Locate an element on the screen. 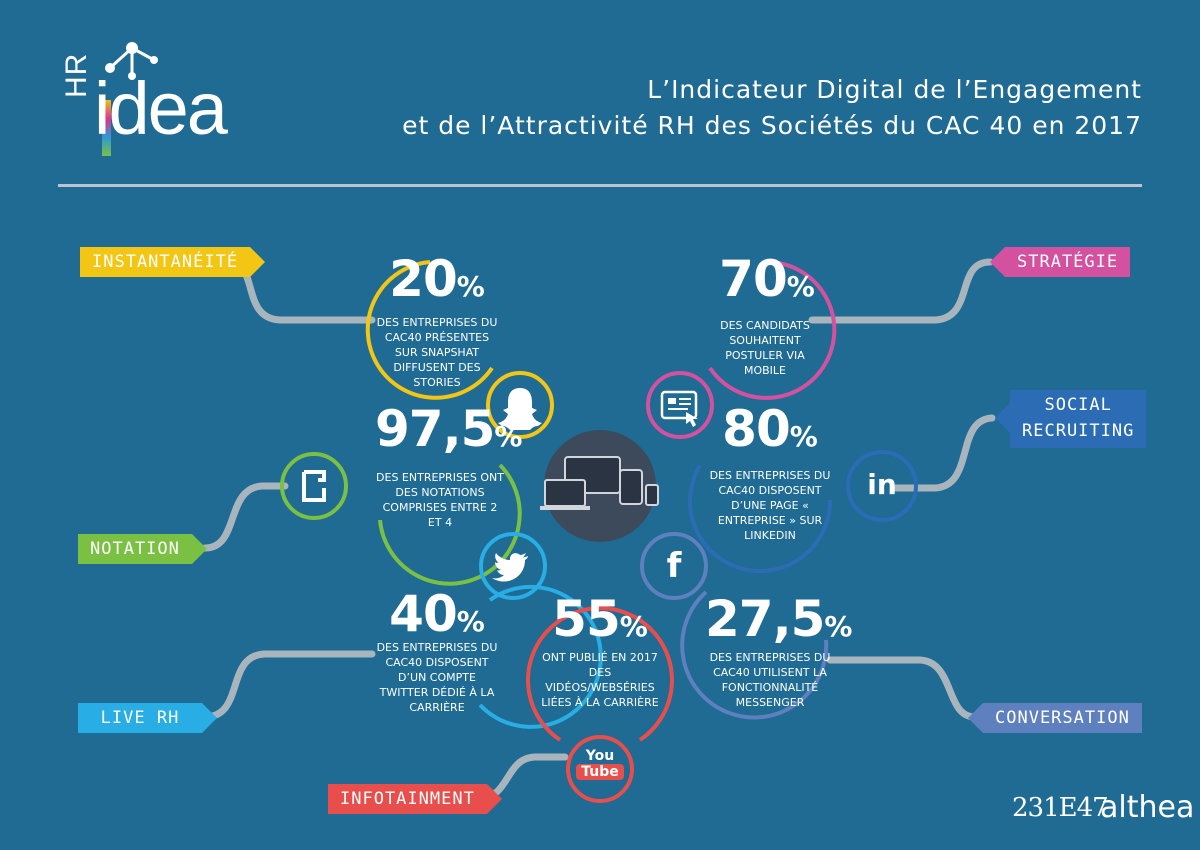 This screenshot has height=850, width=1200. tag-infotainment-label: INFOTAINMENT is located at coordinates (407, 799).